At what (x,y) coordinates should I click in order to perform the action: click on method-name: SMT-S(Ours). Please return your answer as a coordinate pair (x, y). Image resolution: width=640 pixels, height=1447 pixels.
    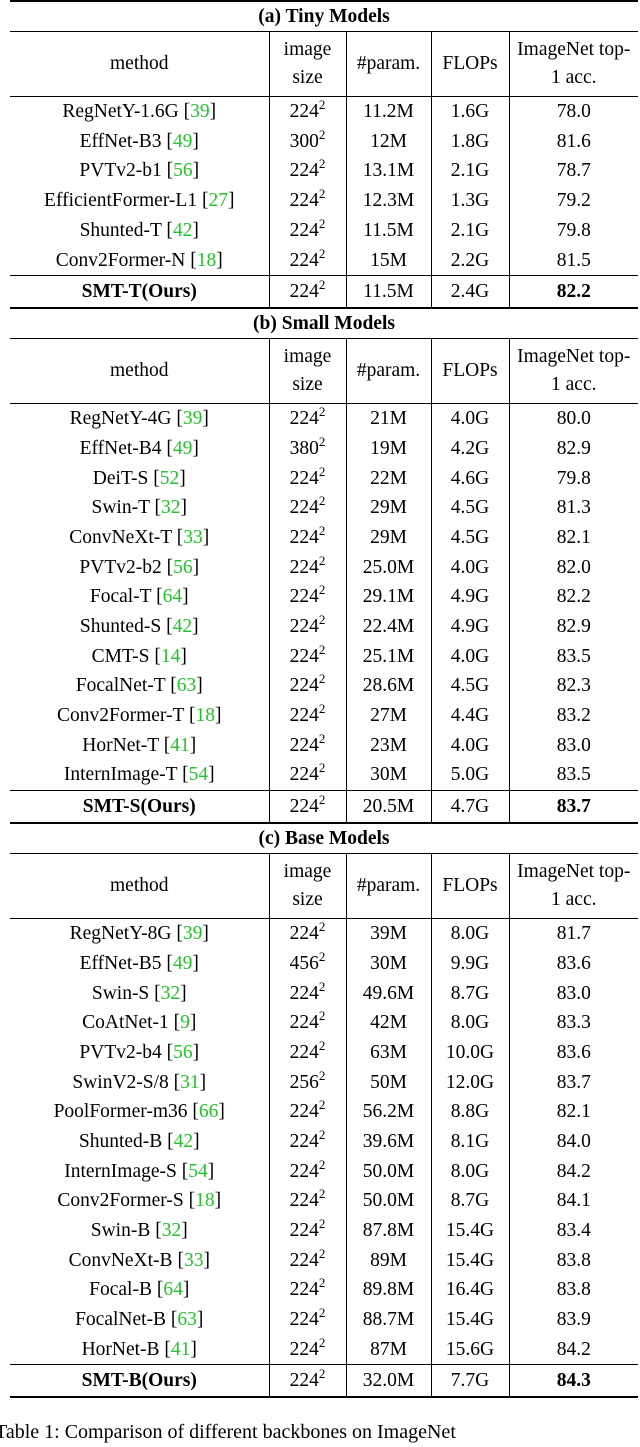
    Looking at the image, I should click on (139, 806).